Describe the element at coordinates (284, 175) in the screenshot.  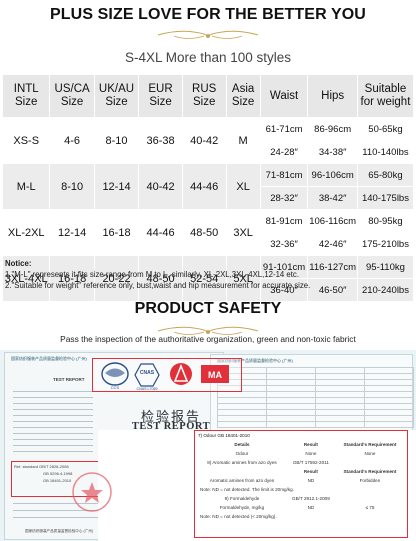
I see `cell-waist-cm: 71-81cm` at that location.